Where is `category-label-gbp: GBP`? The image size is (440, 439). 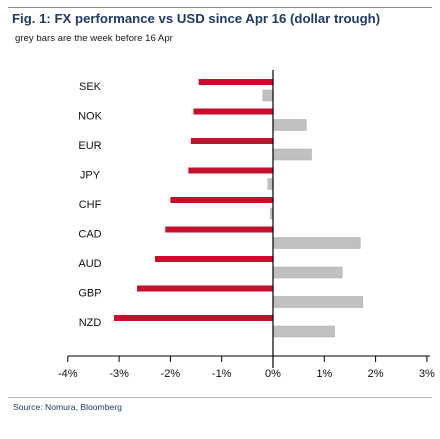 category-label-gbp: GBP is located at coordinates (89, 294).